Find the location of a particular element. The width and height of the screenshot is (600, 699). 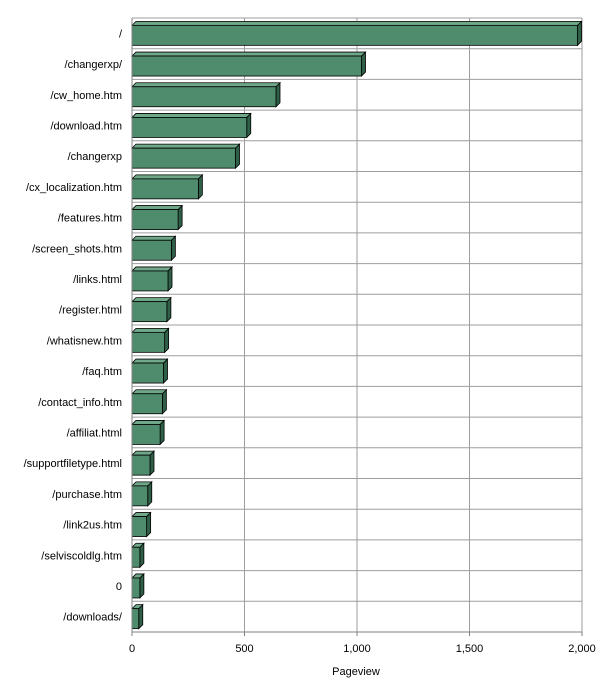

category-label: /downloads/ is located at coordinates (93, 618).